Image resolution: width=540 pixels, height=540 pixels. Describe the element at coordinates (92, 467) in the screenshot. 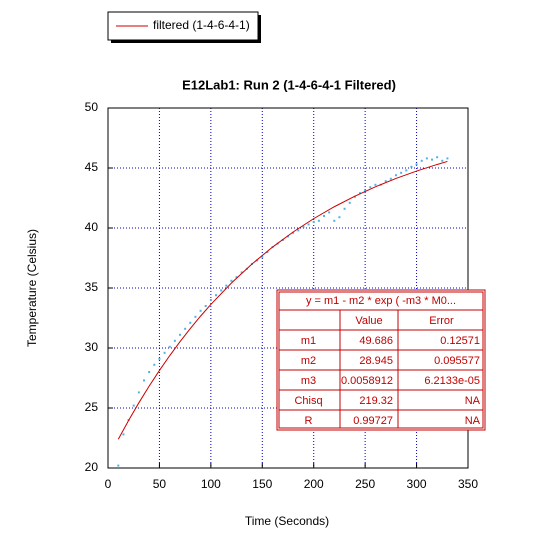

I see `y-tick-label: 20` at that location.